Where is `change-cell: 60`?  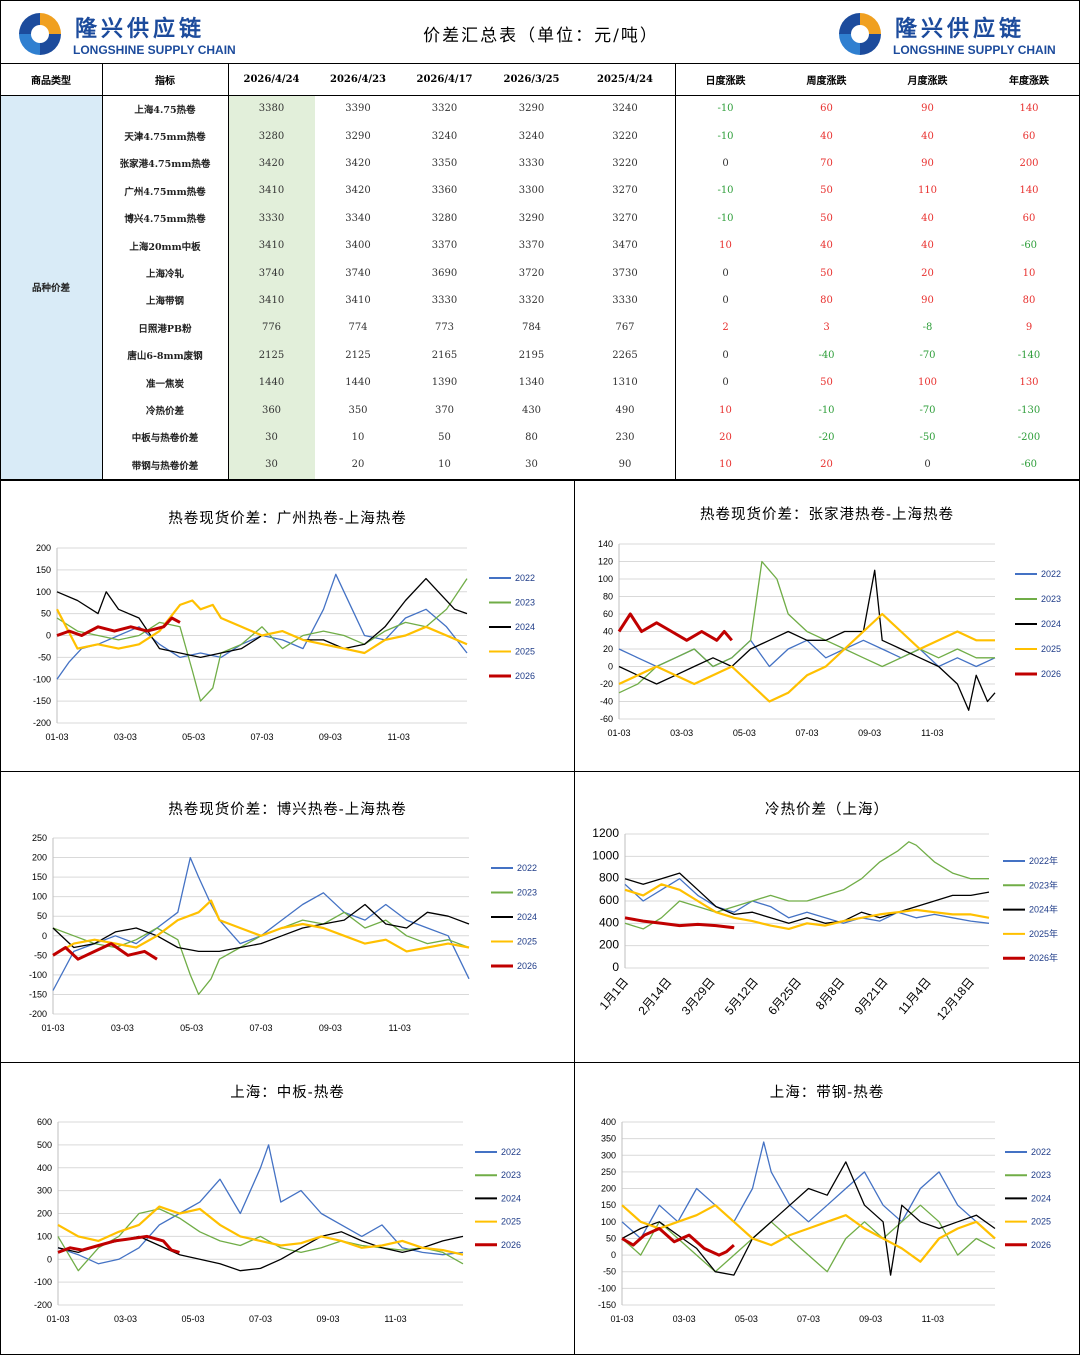
change-cell: 60 is located at coordinates (1029, 218).